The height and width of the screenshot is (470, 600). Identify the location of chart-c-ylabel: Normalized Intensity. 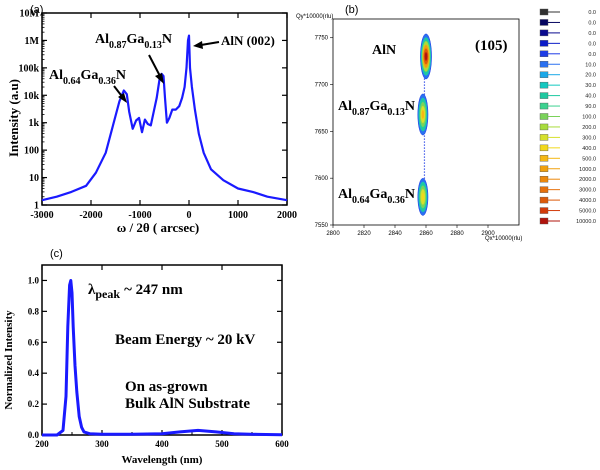
(9, 360).